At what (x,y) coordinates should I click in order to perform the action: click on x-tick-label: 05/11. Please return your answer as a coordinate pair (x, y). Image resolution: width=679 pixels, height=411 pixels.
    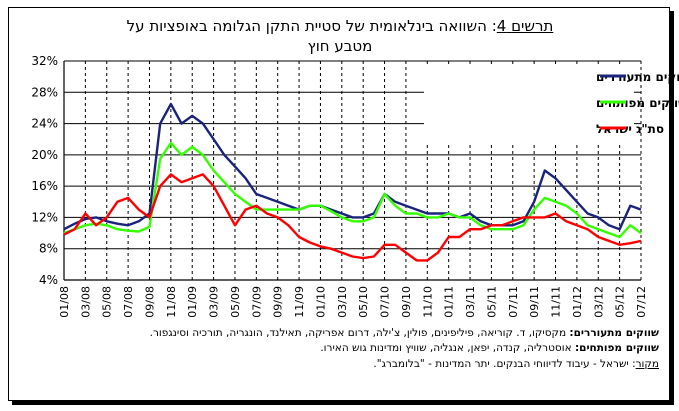
    Looking at the image, I should click on (491, 302).